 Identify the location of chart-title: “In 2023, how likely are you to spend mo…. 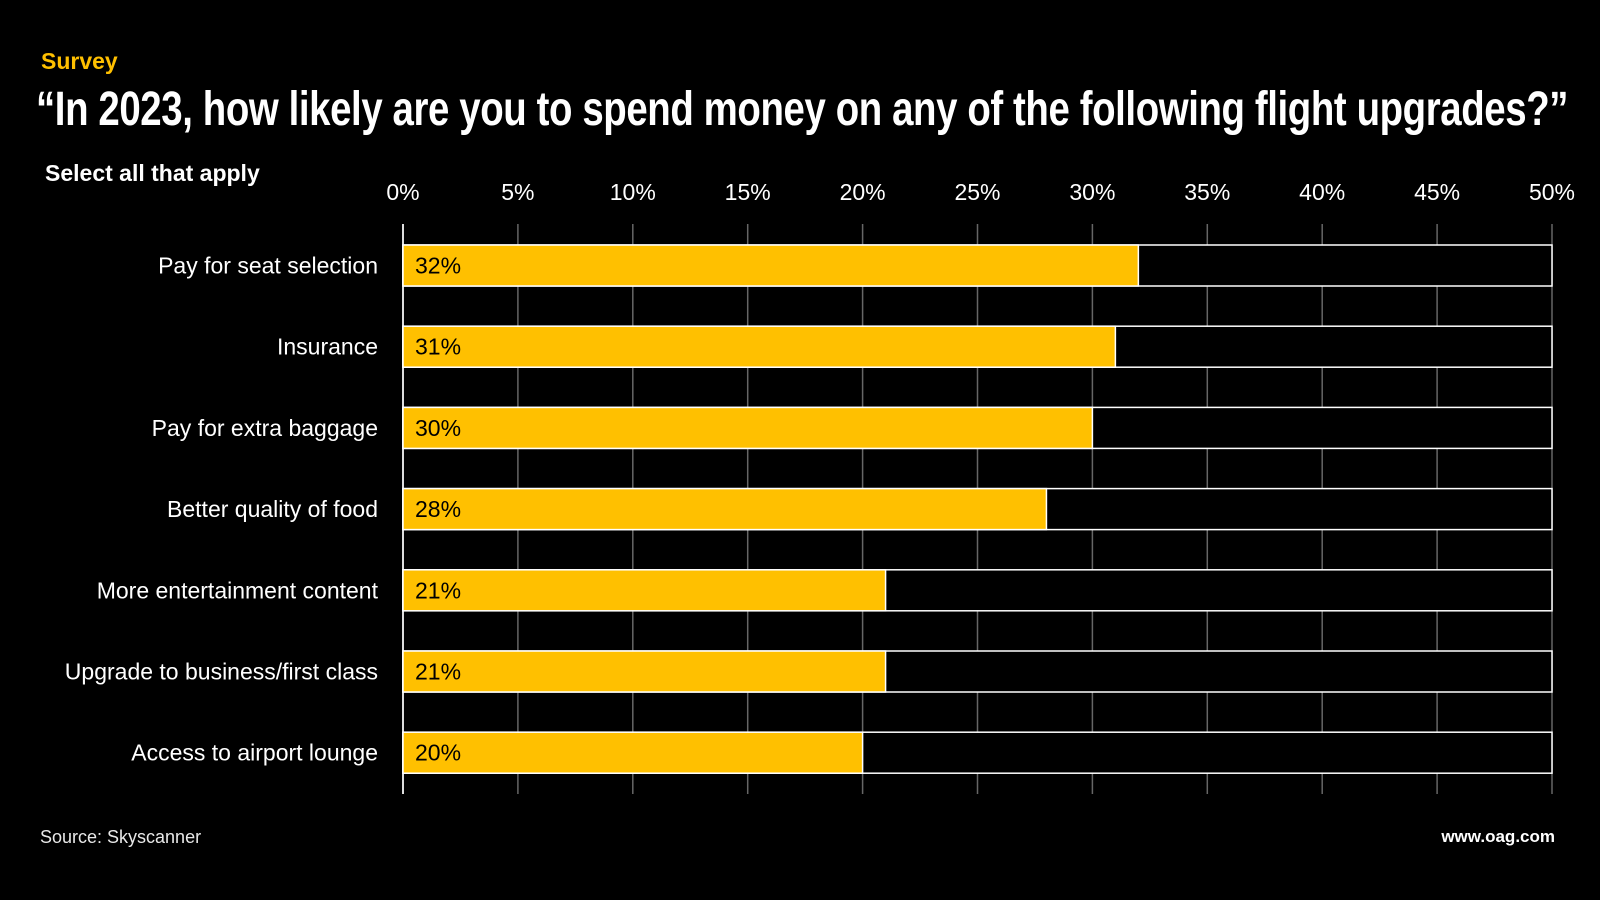
(802, 109).